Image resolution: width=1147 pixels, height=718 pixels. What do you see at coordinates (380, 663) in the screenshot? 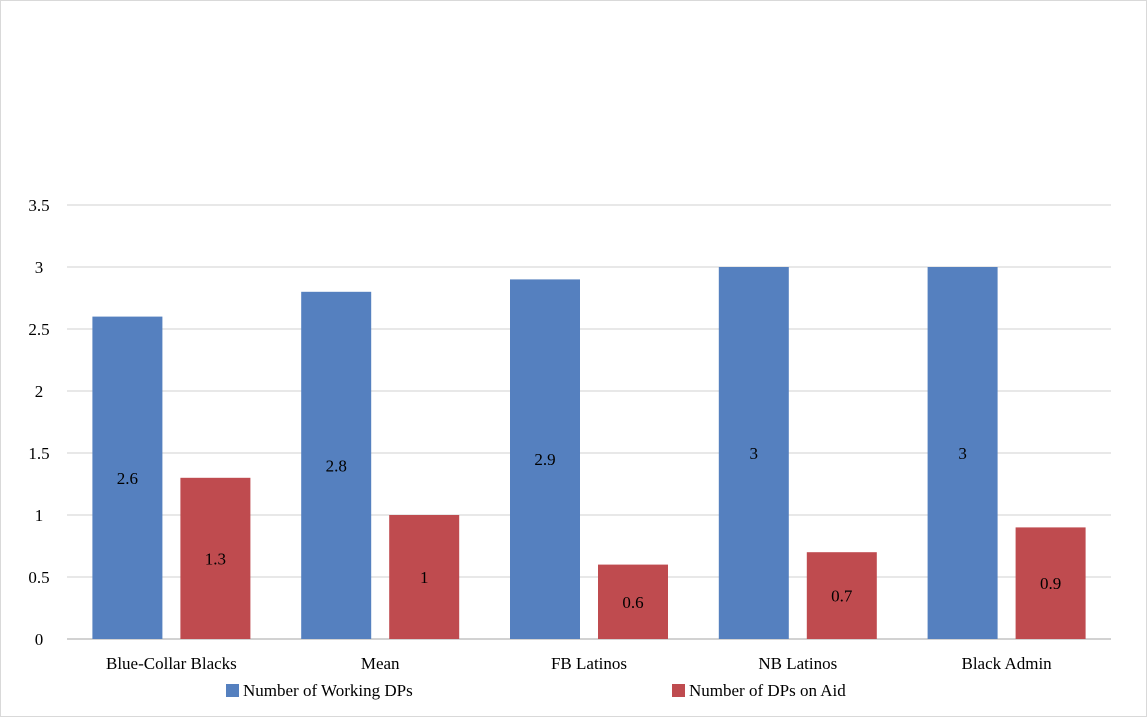
I see `x-category-label: Mean` at bounding box center [380, 663].